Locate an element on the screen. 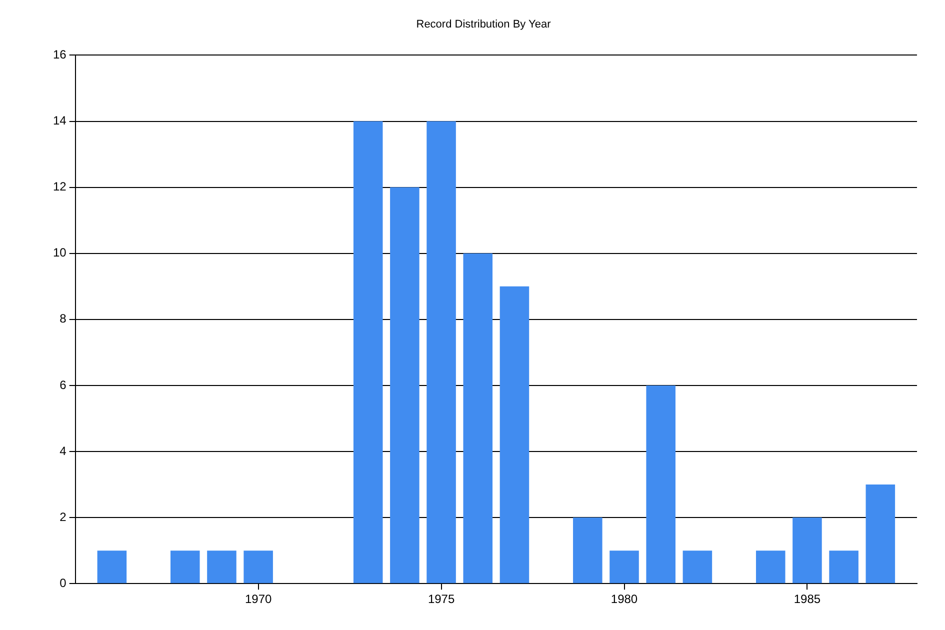 Image resolution: width=945 pixels, height=630 pixels. y-tick-label: 12 is located at coordinates (59, 187).